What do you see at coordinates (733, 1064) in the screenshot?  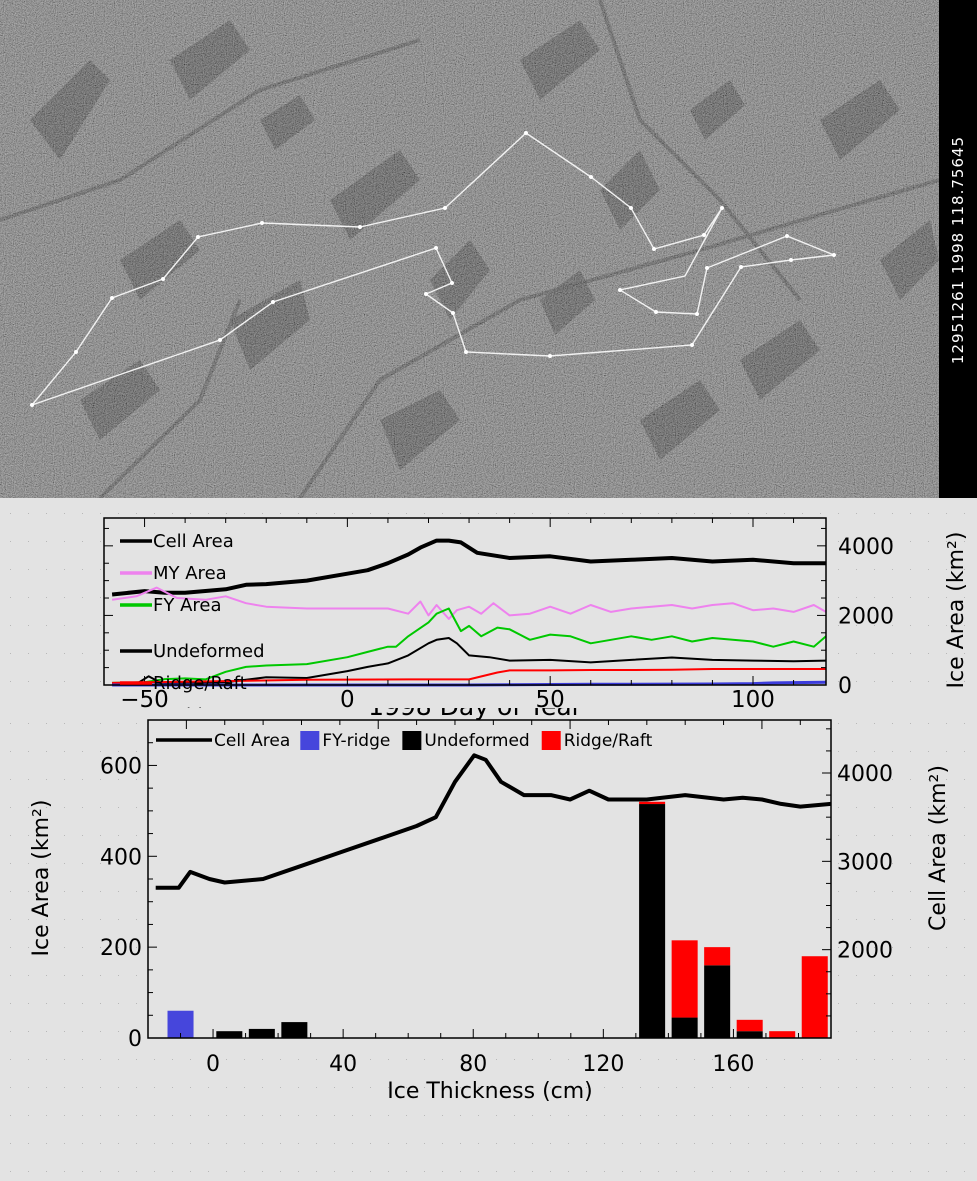 I see `x-tick-label: 160` at bounding box center [733, 1064].